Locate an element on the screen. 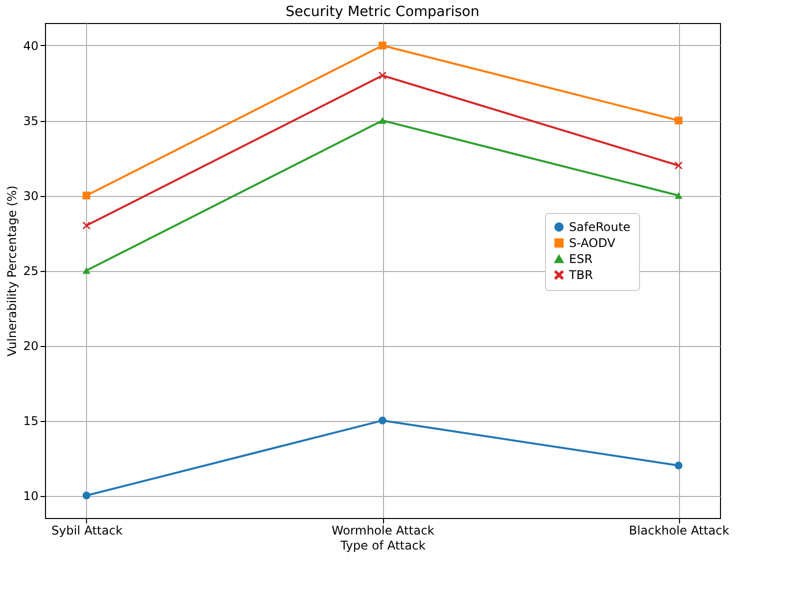 The width and height of the screenshot is (789, 591). y-tick-label: 40 is located at coordinates (30, 46).